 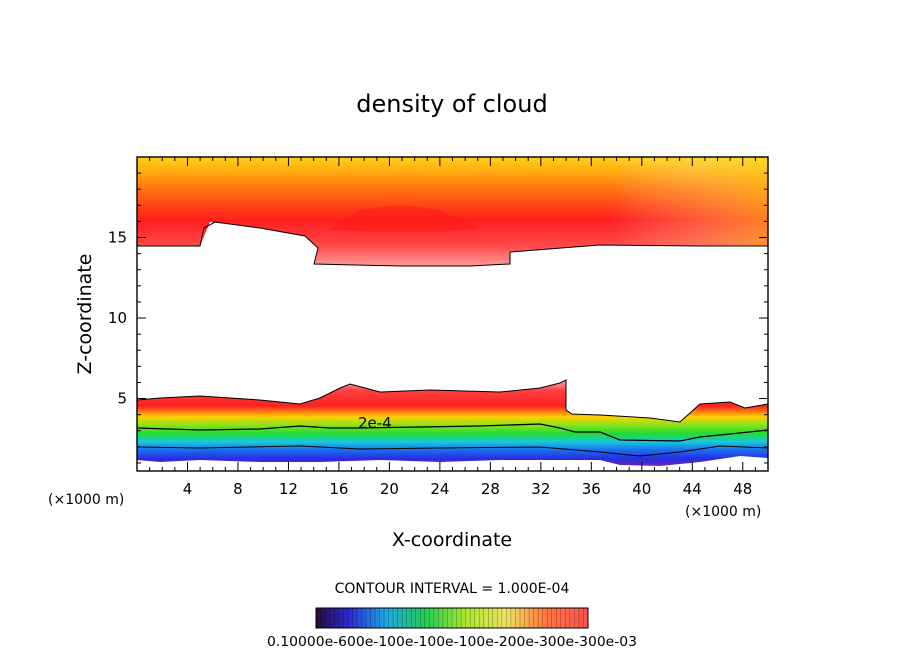 What do you see at coordinates (452, 451) in the screenshot?
I see `contour-lower-line` at bounding box center [452, 451].